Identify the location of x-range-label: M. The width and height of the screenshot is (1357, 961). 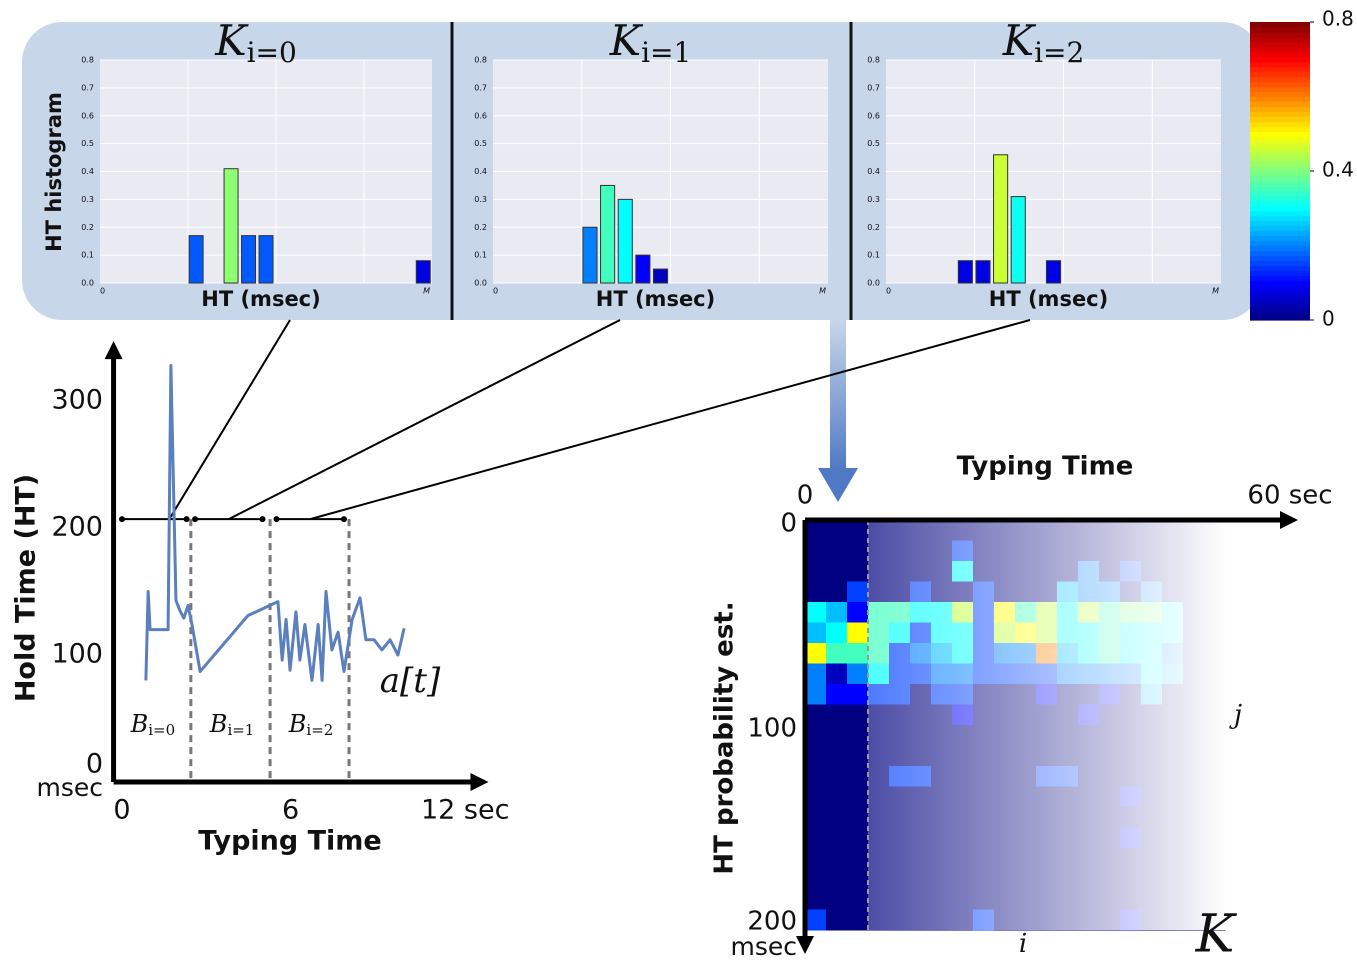
(1215, 291).